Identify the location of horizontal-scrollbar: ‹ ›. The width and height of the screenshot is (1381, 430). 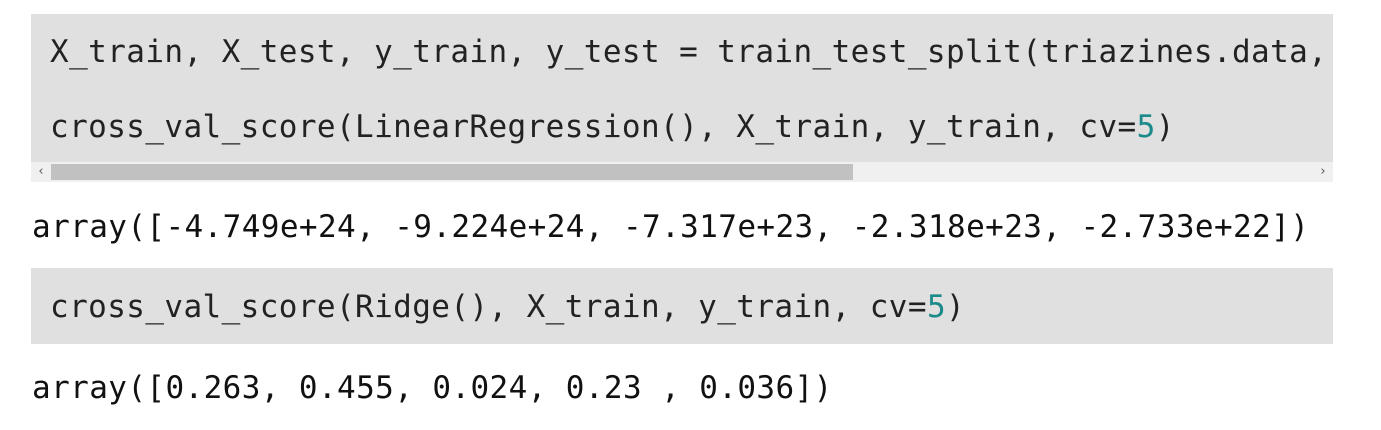
(682, 172).